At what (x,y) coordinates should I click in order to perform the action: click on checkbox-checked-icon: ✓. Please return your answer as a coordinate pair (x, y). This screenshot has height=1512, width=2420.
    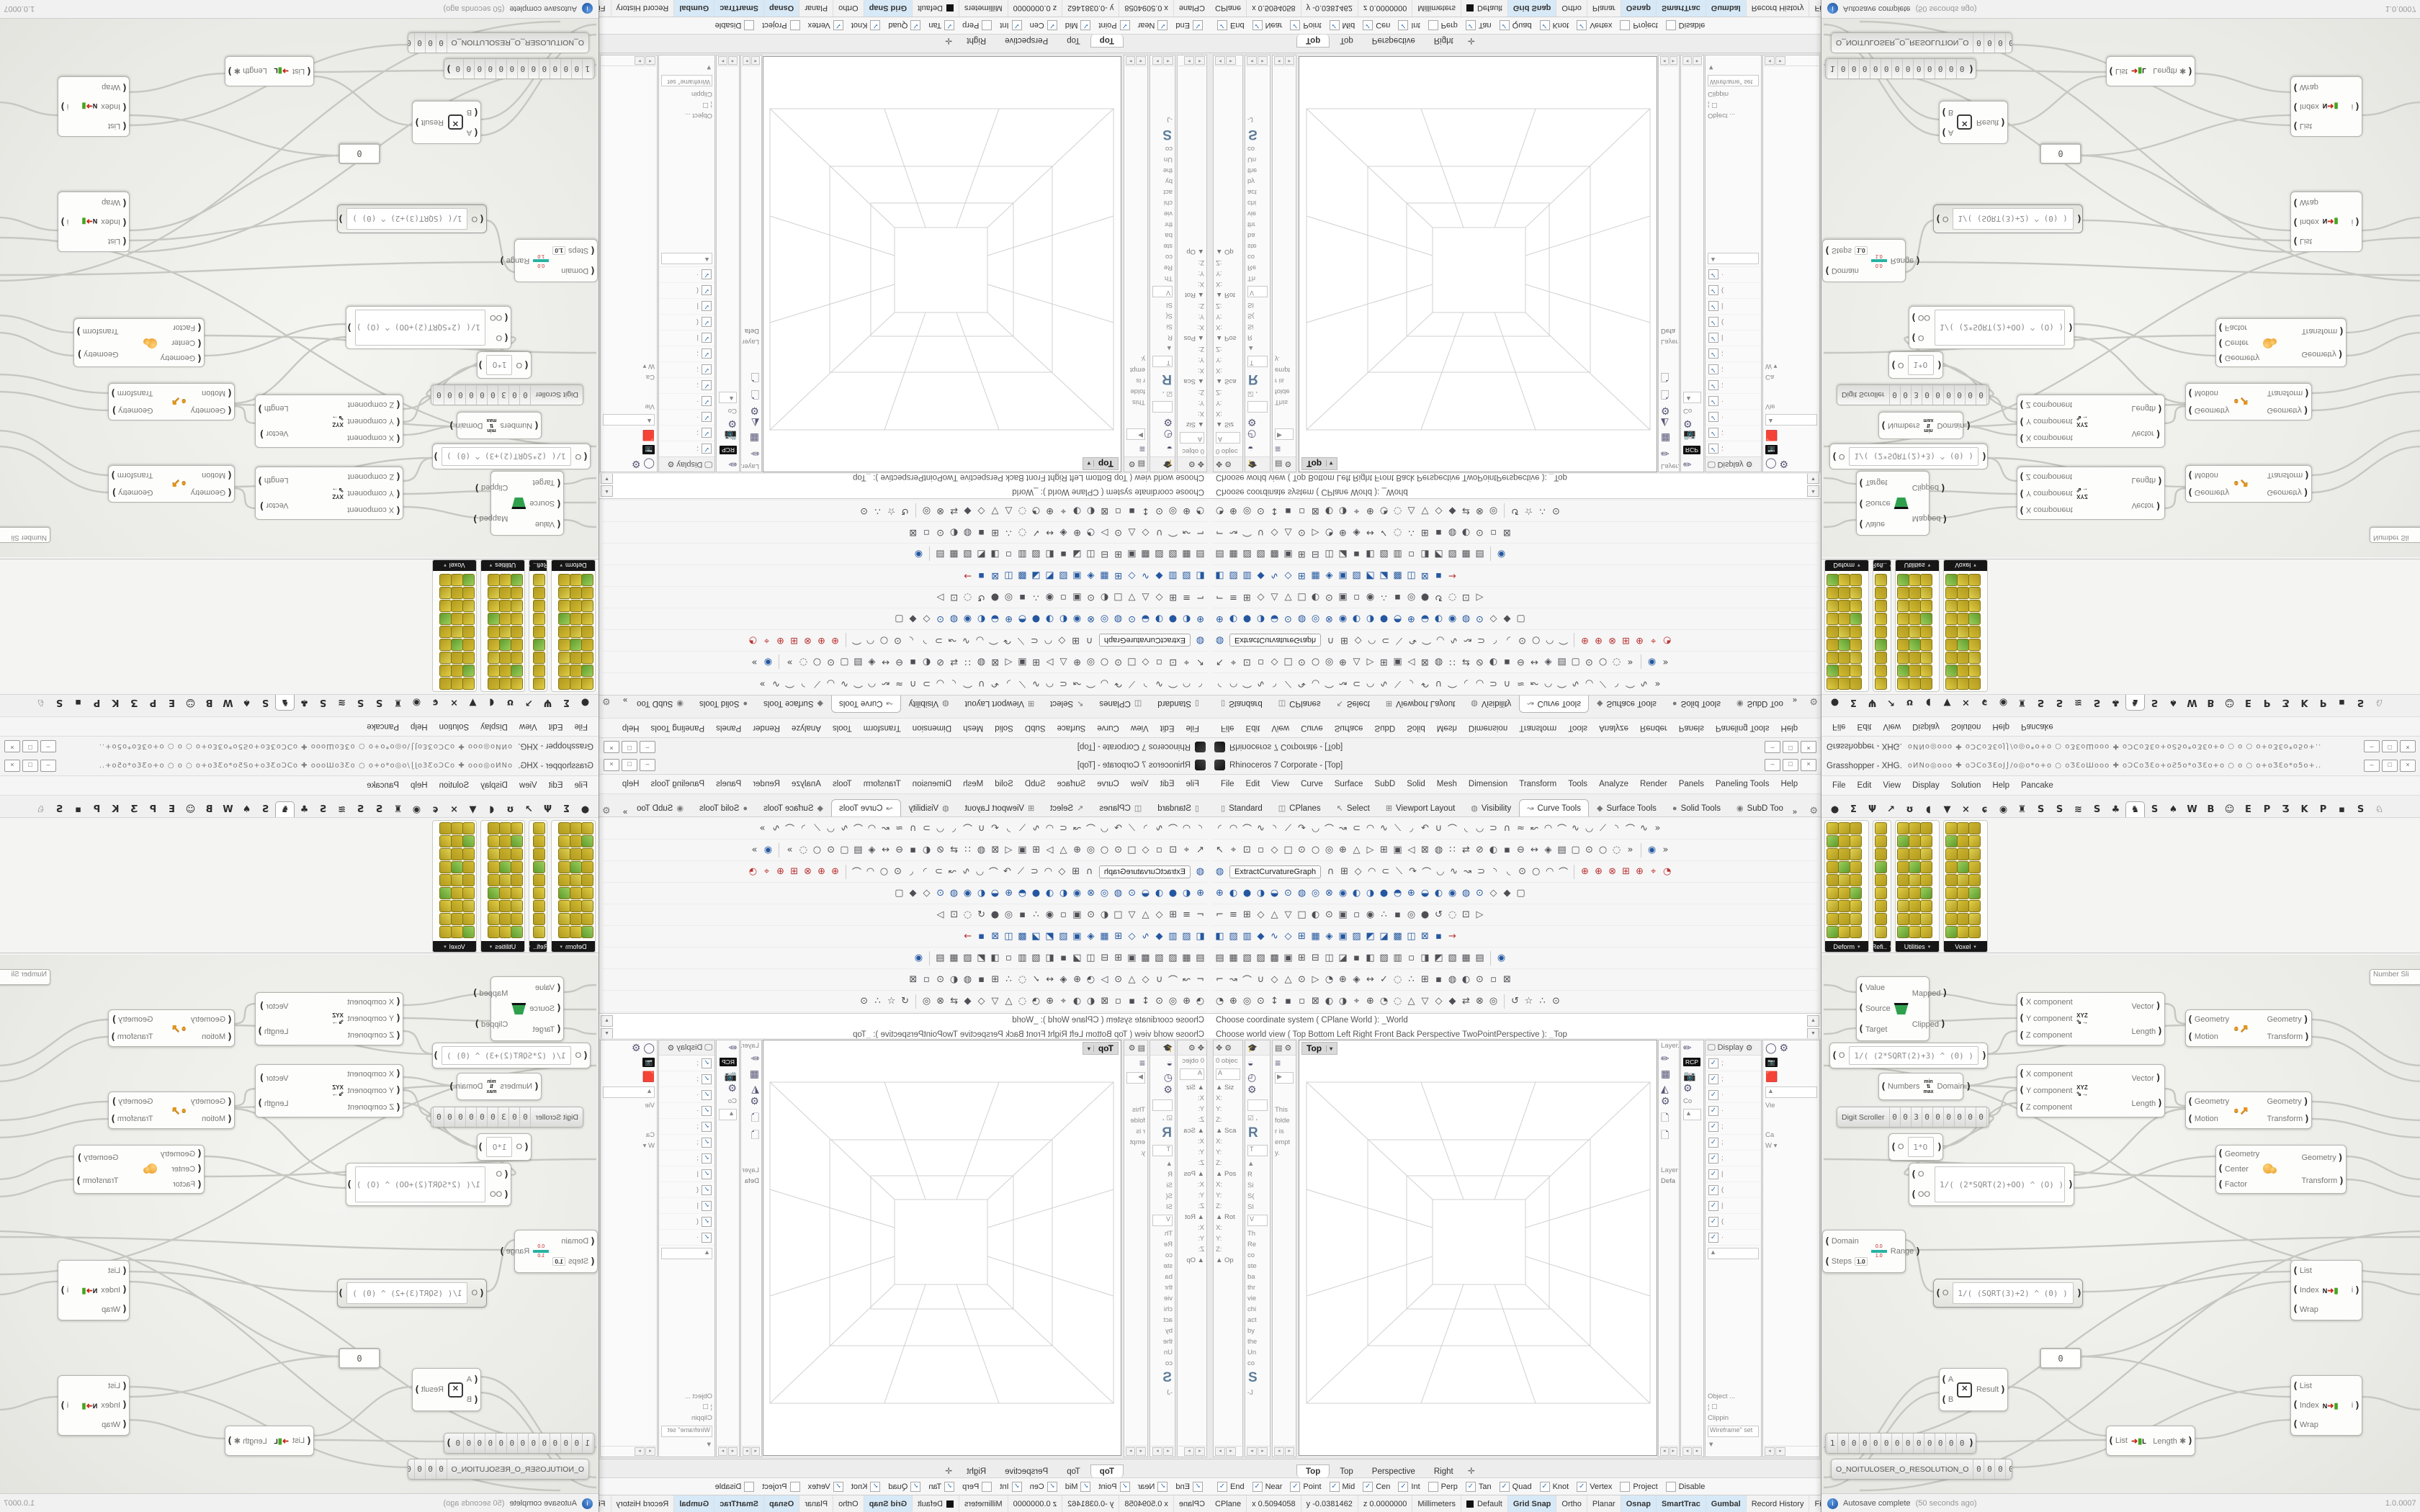
    Looking at the image, I should click on (707, 401).